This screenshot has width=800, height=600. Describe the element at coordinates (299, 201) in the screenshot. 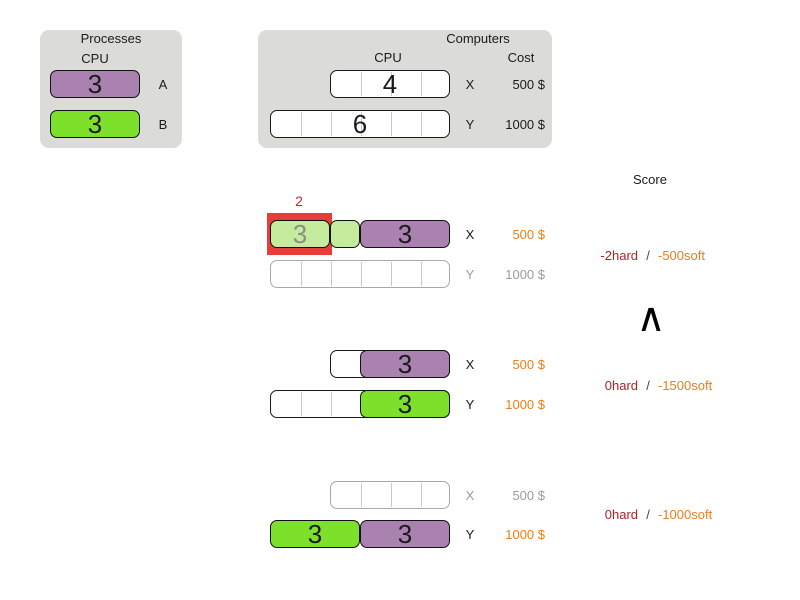

I see `overflow-amount-label: 2` at that location.